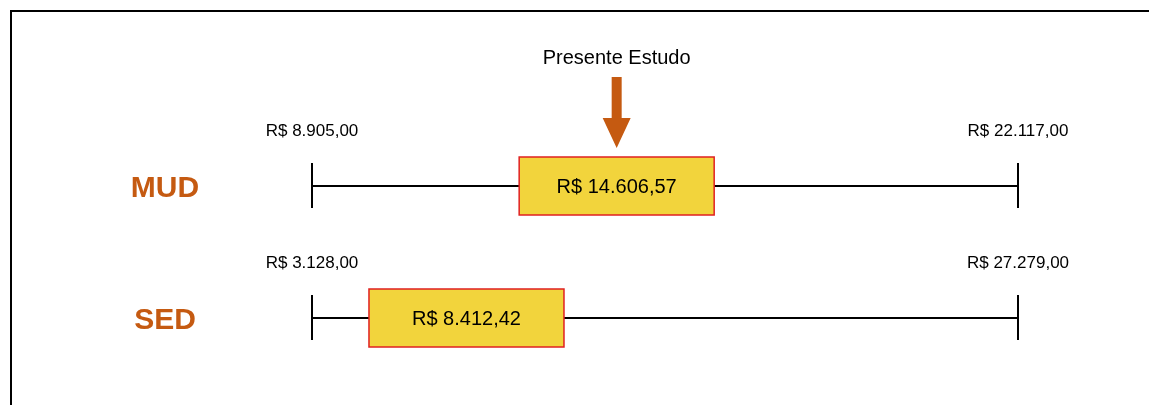 This screenshot has height=405, width=1149. I want to click on data-label: R$ 22.117,00, so click(1018, 130).